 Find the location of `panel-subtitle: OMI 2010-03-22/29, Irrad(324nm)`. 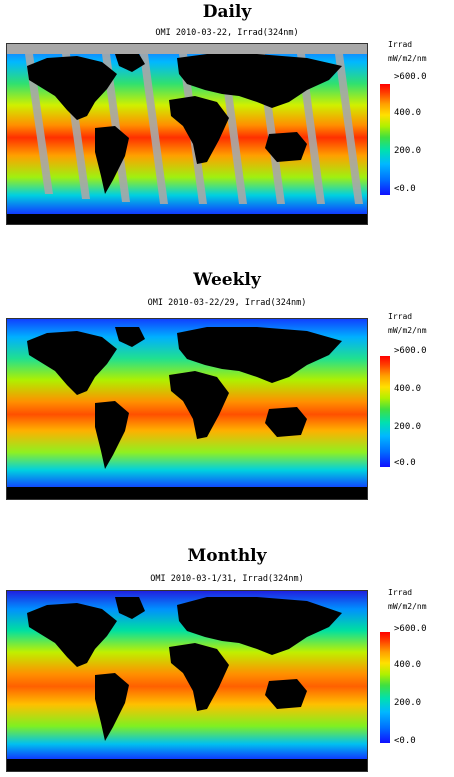

panel-subtitle: OMI 2010-03-22/29, Irrad(324nm) is located at coordinates (227, 303).